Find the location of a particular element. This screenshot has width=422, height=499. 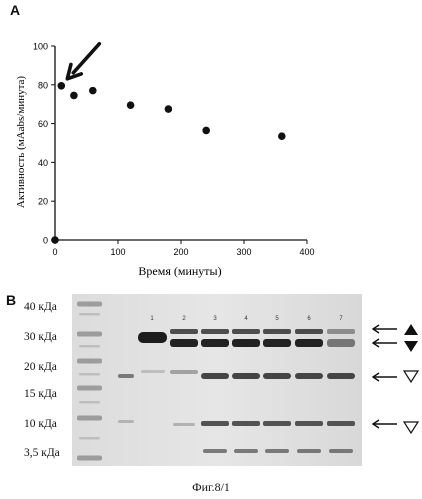

chart-annotation is located at coordinates (83, 61).